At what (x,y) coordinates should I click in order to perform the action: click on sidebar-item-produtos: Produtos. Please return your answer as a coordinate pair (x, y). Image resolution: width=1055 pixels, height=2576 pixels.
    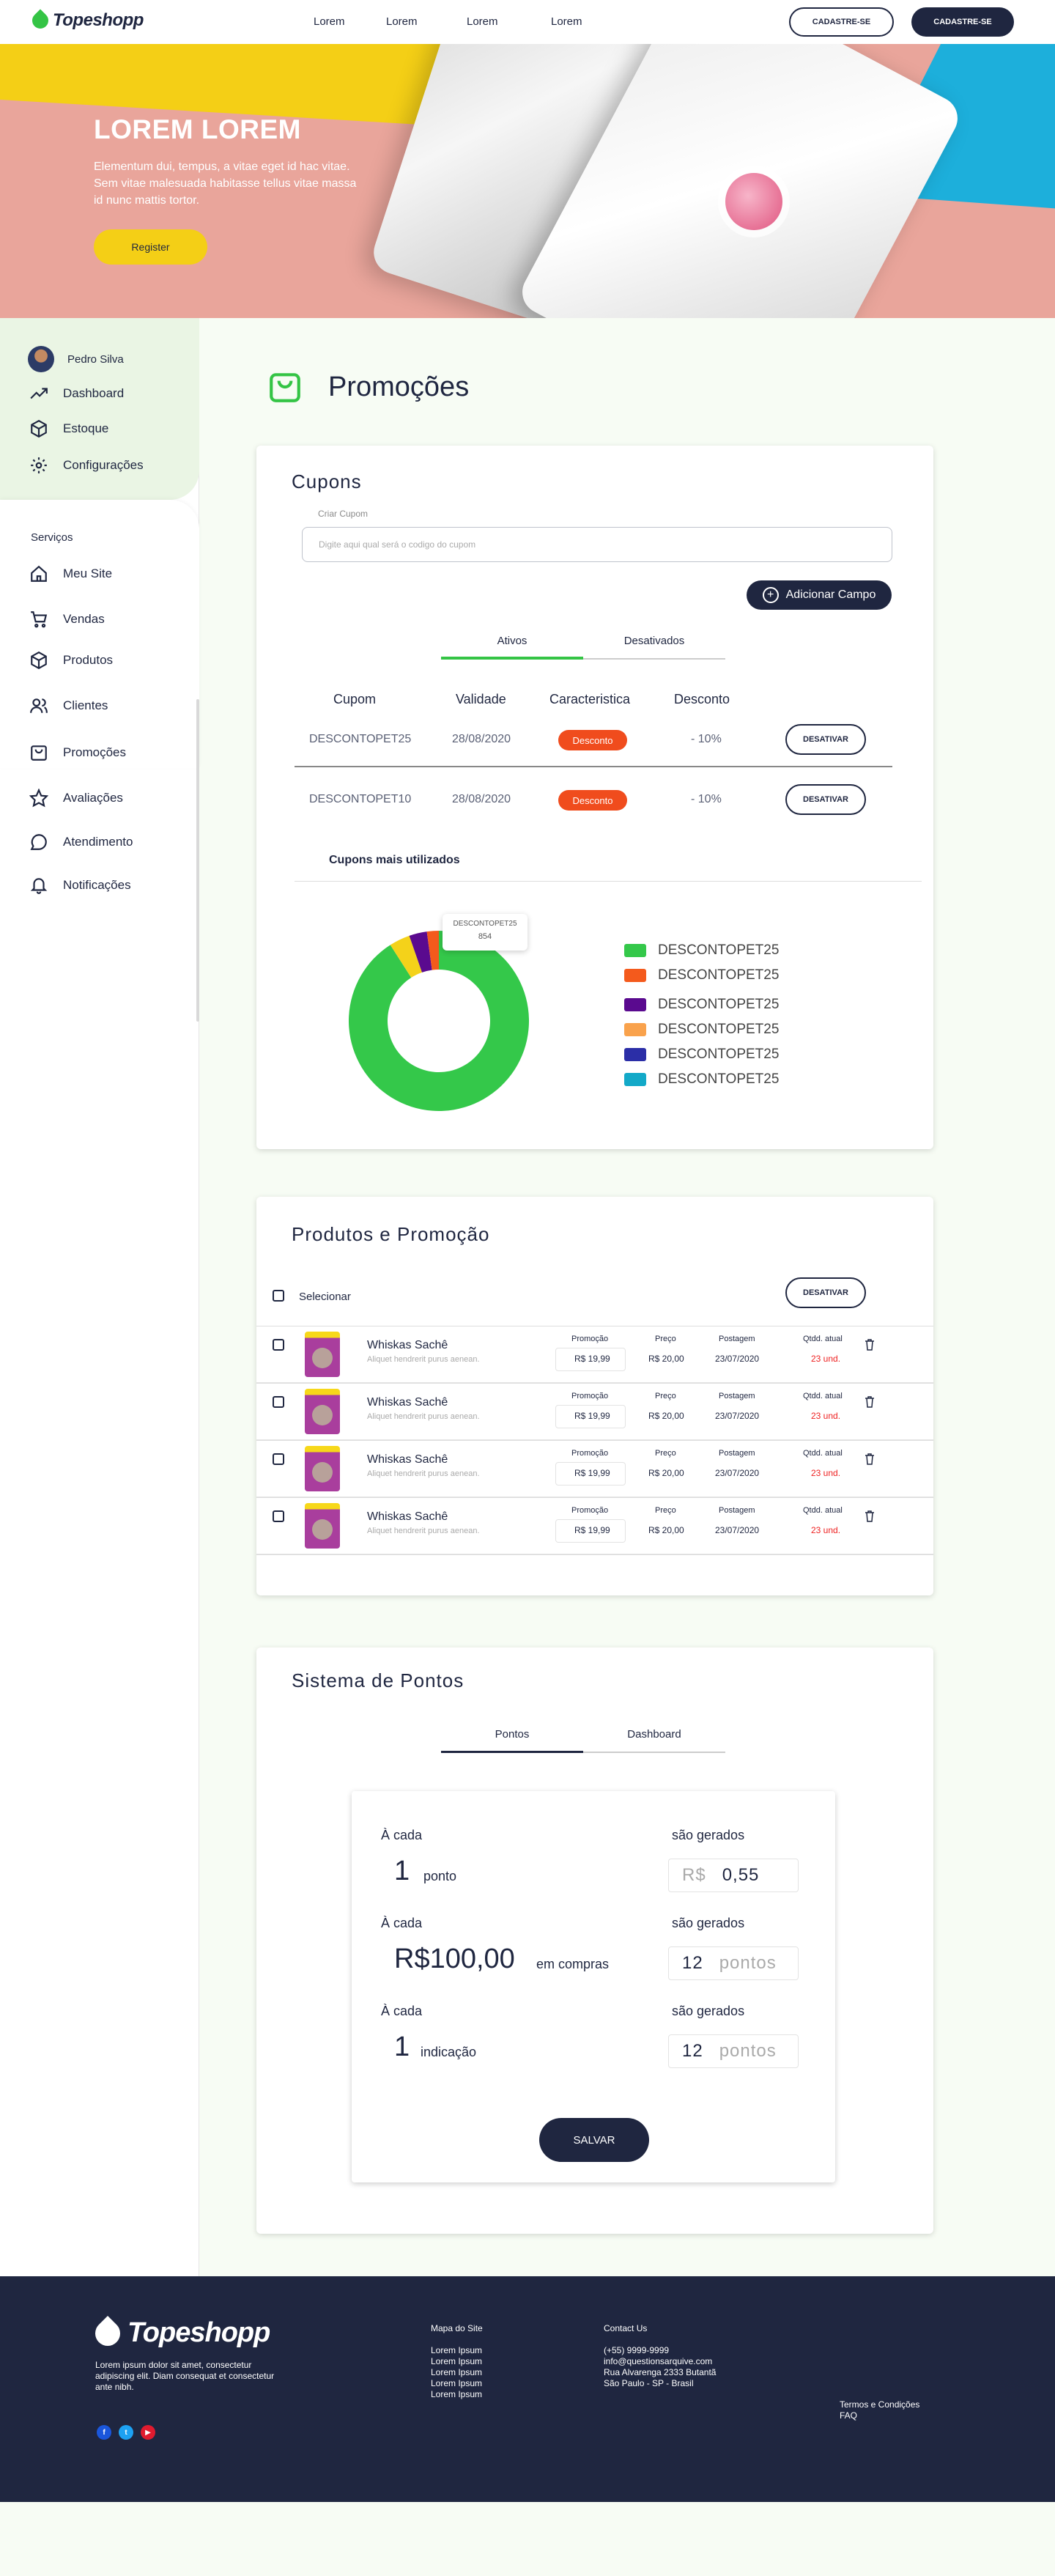
    Looking at the image, I should click on (71, 660).